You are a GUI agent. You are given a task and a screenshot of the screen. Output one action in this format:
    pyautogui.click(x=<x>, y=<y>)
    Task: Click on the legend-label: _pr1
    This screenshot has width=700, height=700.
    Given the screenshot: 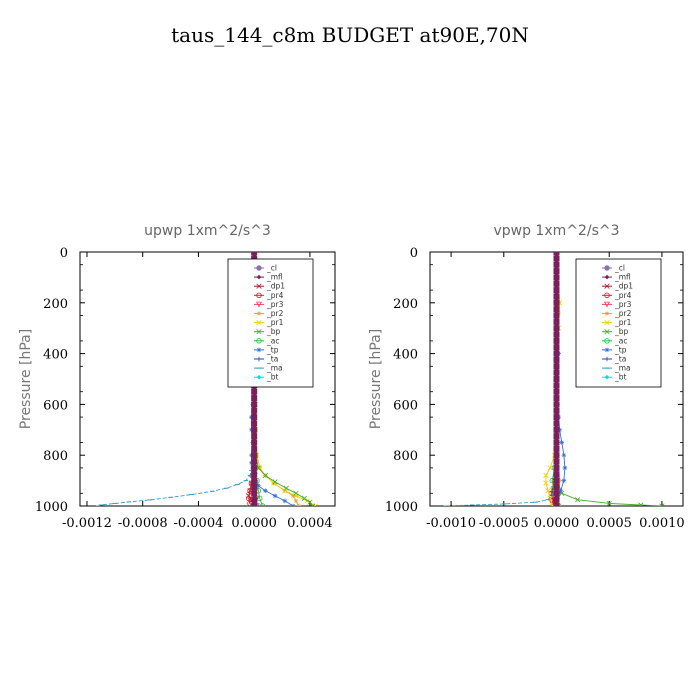 What is the action you would take?
    pyautogui.click(x=275, y=322)
    